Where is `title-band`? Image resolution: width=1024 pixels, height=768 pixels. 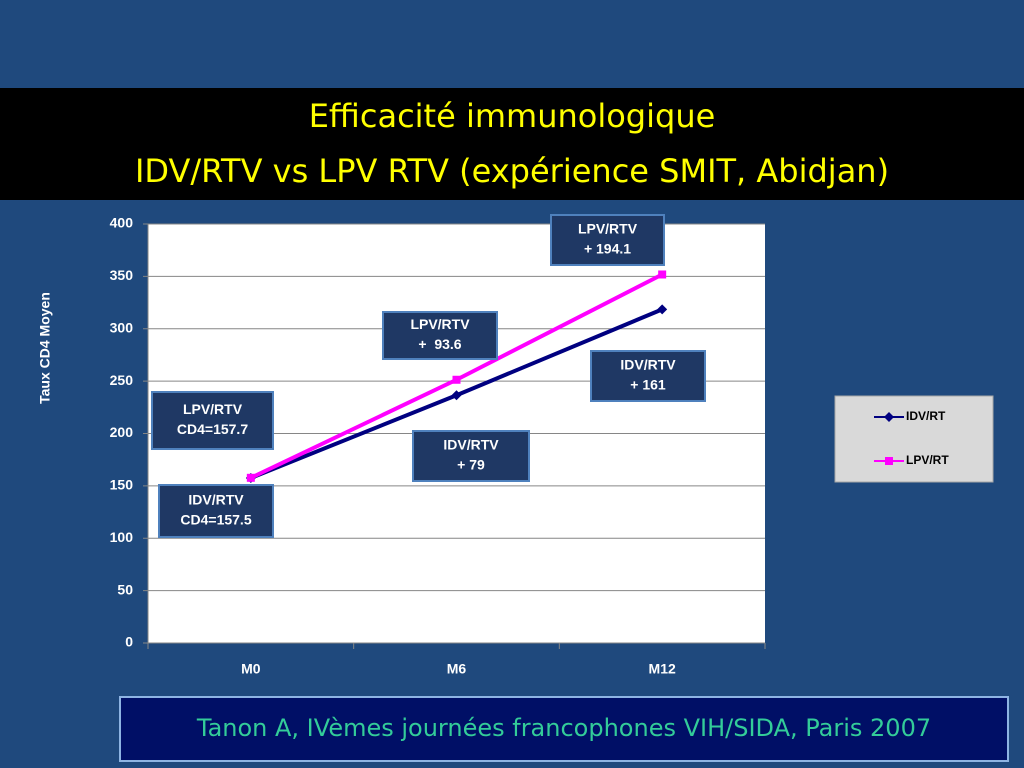 title-band is located at coordinates (512, 144).